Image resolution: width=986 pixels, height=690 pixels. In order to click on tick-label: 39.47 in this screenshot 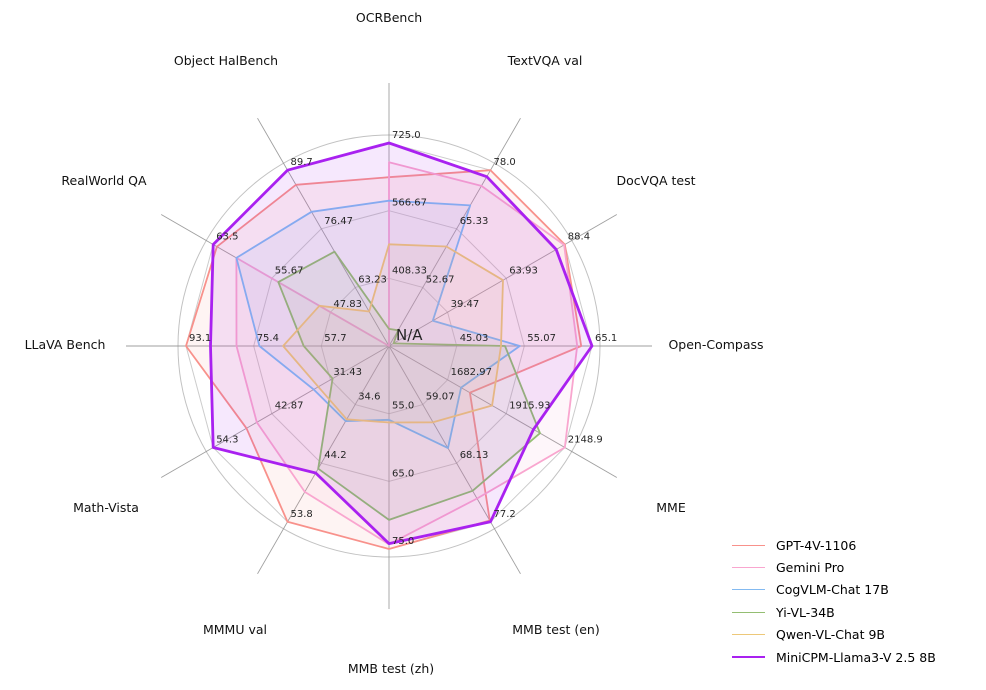, I will do `click(465, 304)`.